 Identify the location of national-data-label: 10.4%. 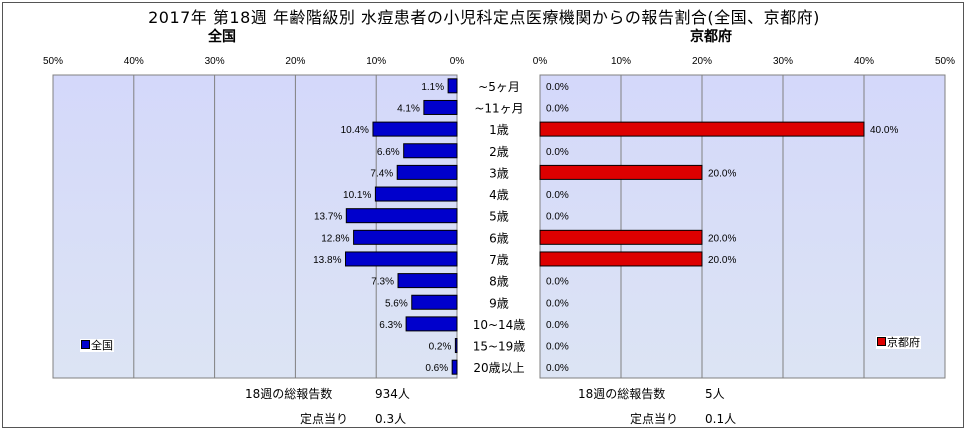
(355, 130).